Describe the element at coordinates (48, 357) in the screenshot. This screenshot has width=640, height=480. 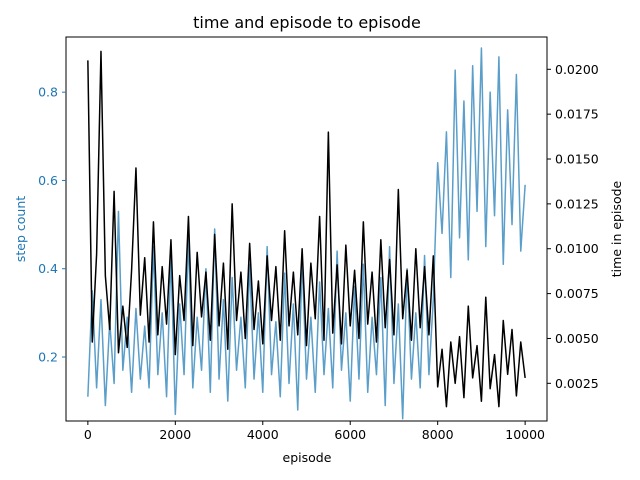
I see `y-left-tick-label: 0.2` at that location.